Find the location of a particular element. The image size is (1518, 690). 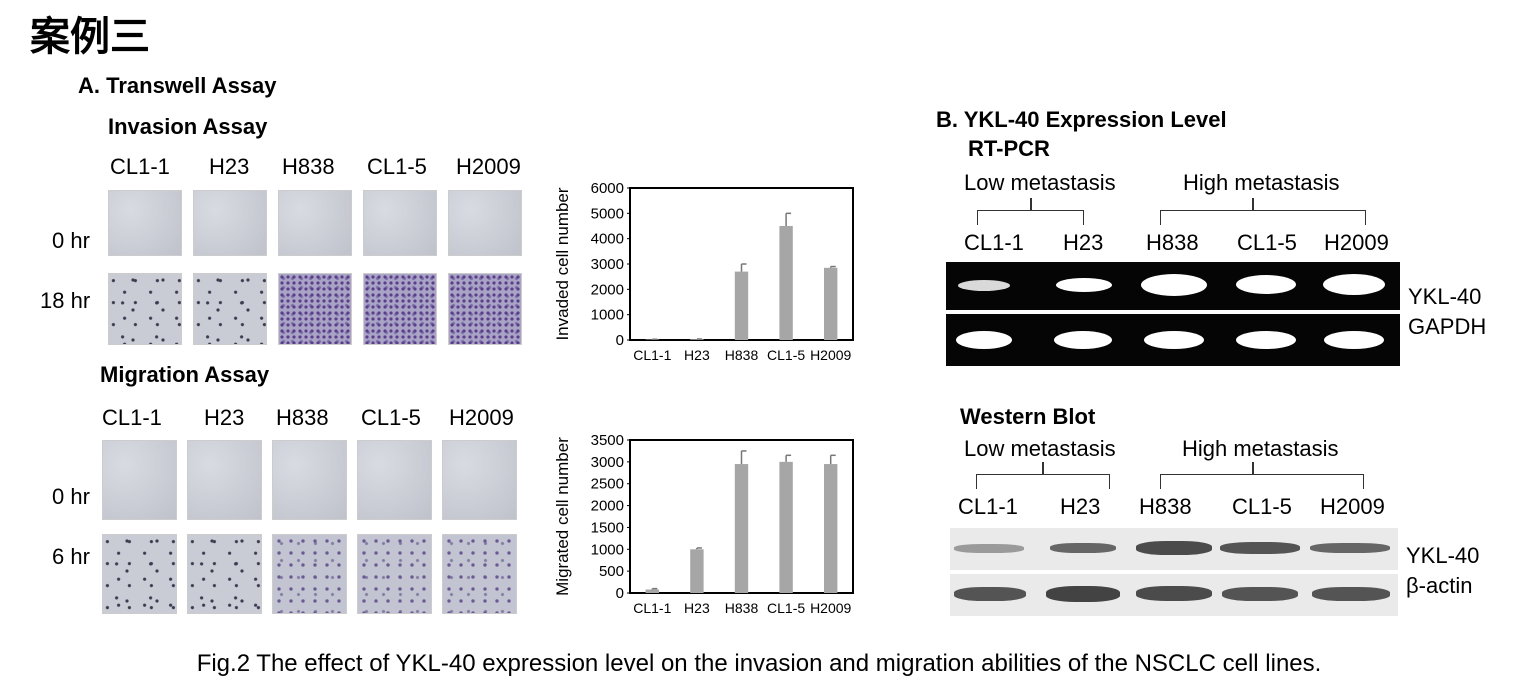

rtpcr-ykl40-band-h23 is located at coordinates (1084, 285).